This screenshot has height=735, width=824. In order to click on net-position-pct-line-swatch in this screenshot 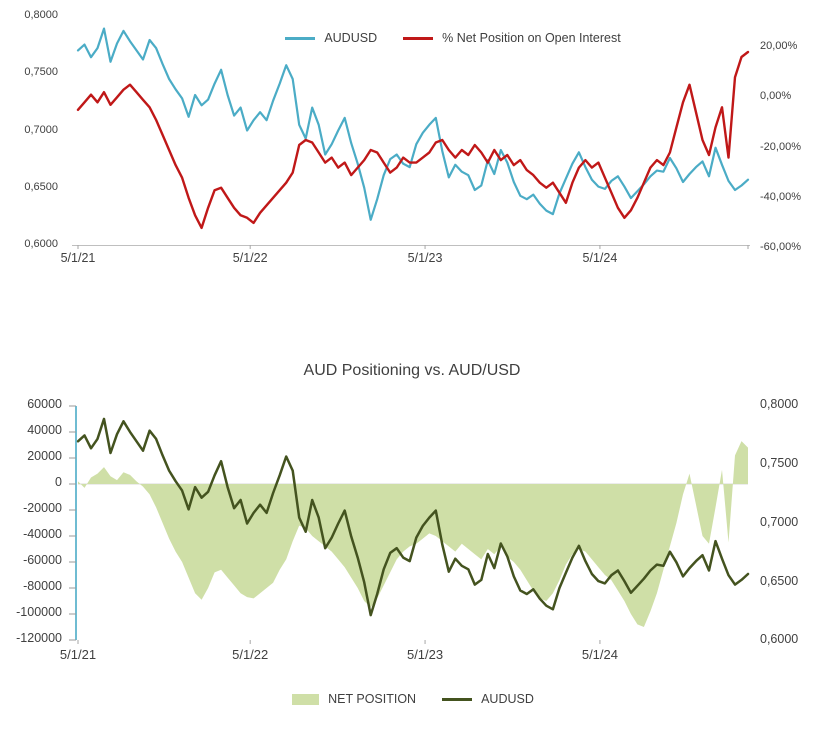, I will do `click(418, 38)`.